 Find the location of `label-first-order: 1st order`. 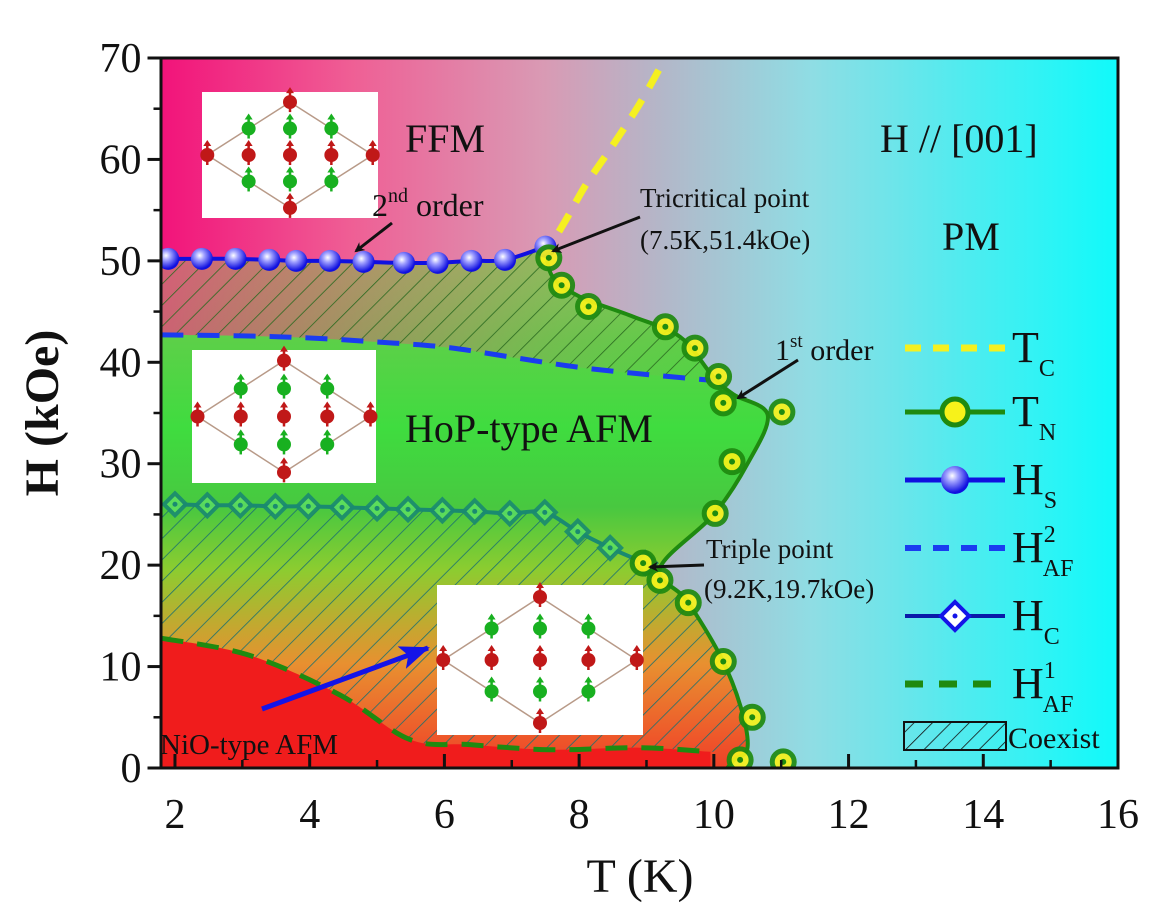

label-first-order: 1st order is located at coordinates (824, 349).